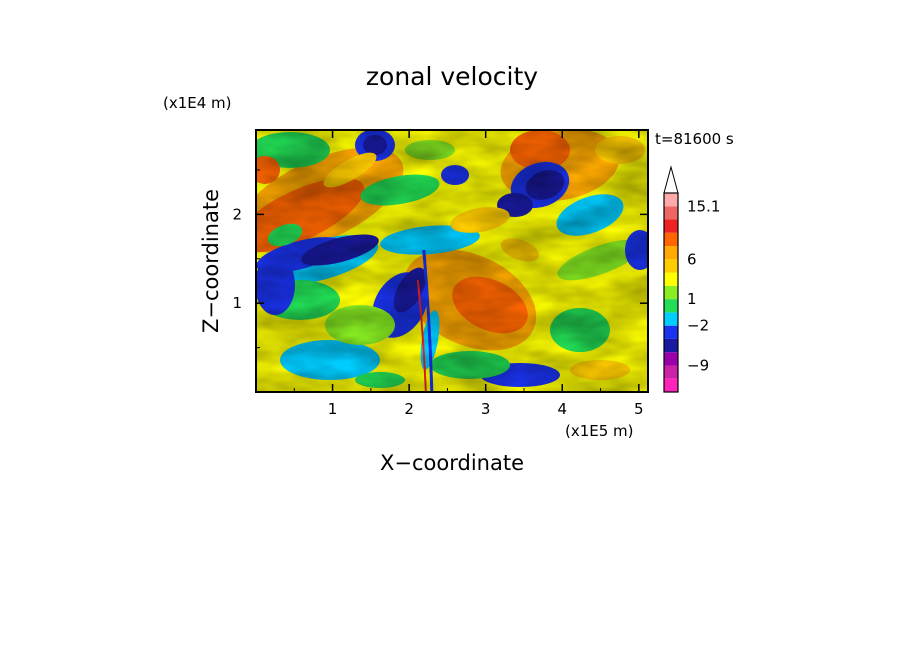 Image resolution: width=904 pixels, height=654 pixels. What do you see at coordinates (692, 259) in the screenshot?
I see `colorbar-tick-label: 6` at bounding box center [692, 259].